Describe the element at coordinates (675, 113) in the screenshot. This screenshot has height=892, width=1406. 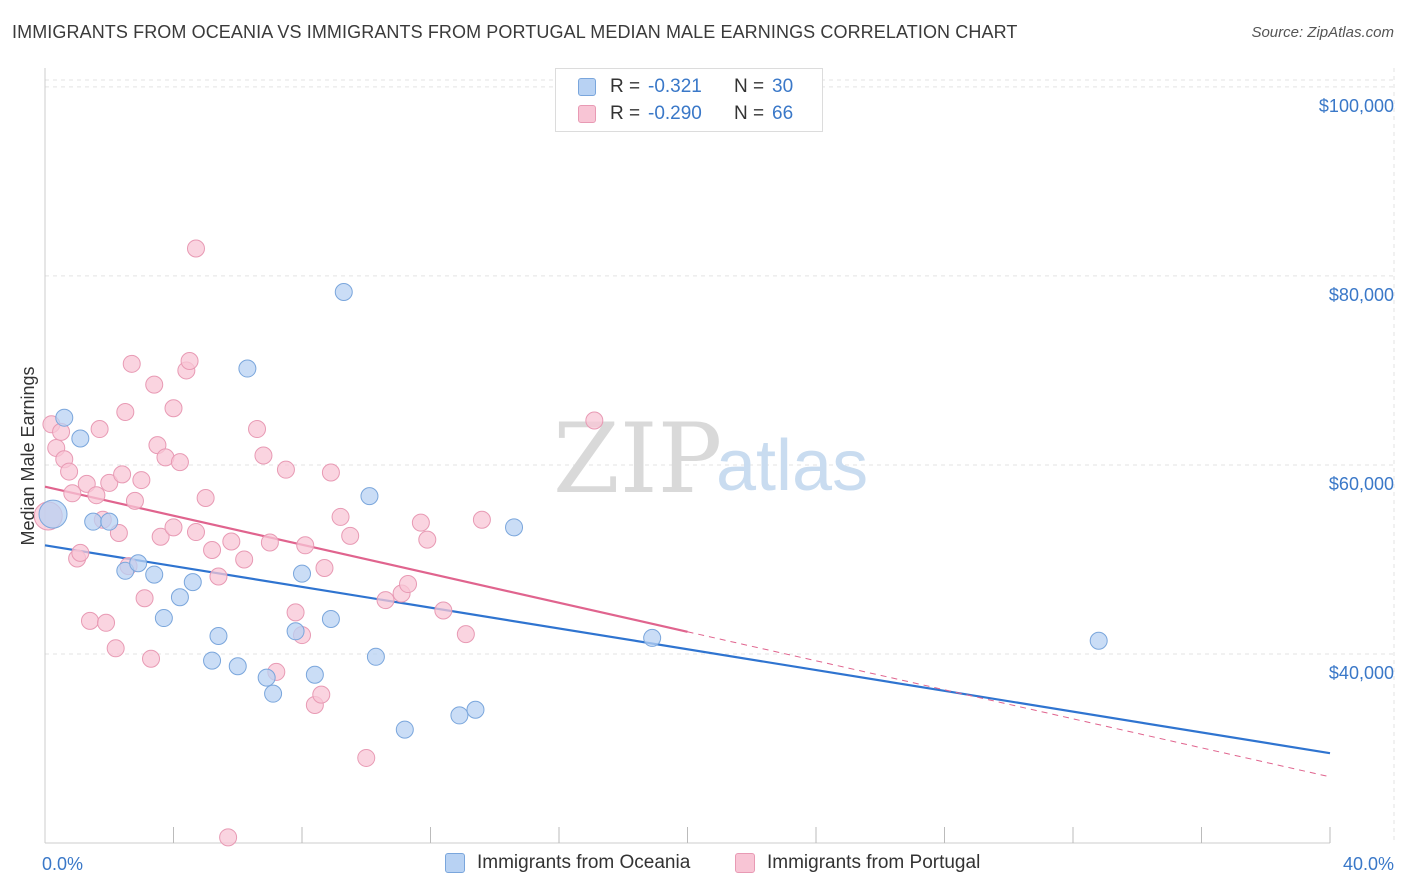
I see `r-value: -0.290` at that location.